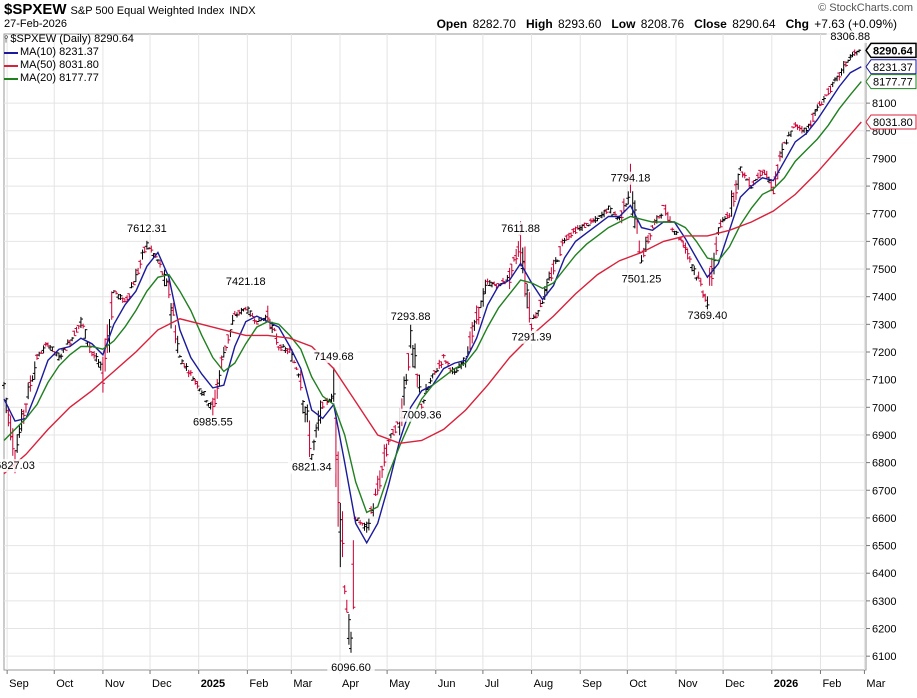  What do you see at coordinates (797, 24) in the screenshot?
I see `change-label: Chg` at bounding box center [797, 24].